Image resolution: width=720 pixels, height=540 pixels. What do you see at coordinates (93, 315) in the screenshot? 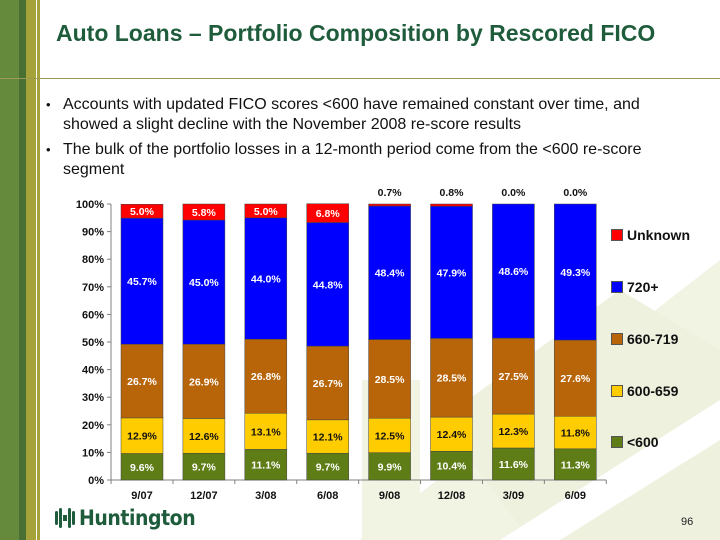
I see `y-tick-label: 60%` at bounding box center [93, 315].